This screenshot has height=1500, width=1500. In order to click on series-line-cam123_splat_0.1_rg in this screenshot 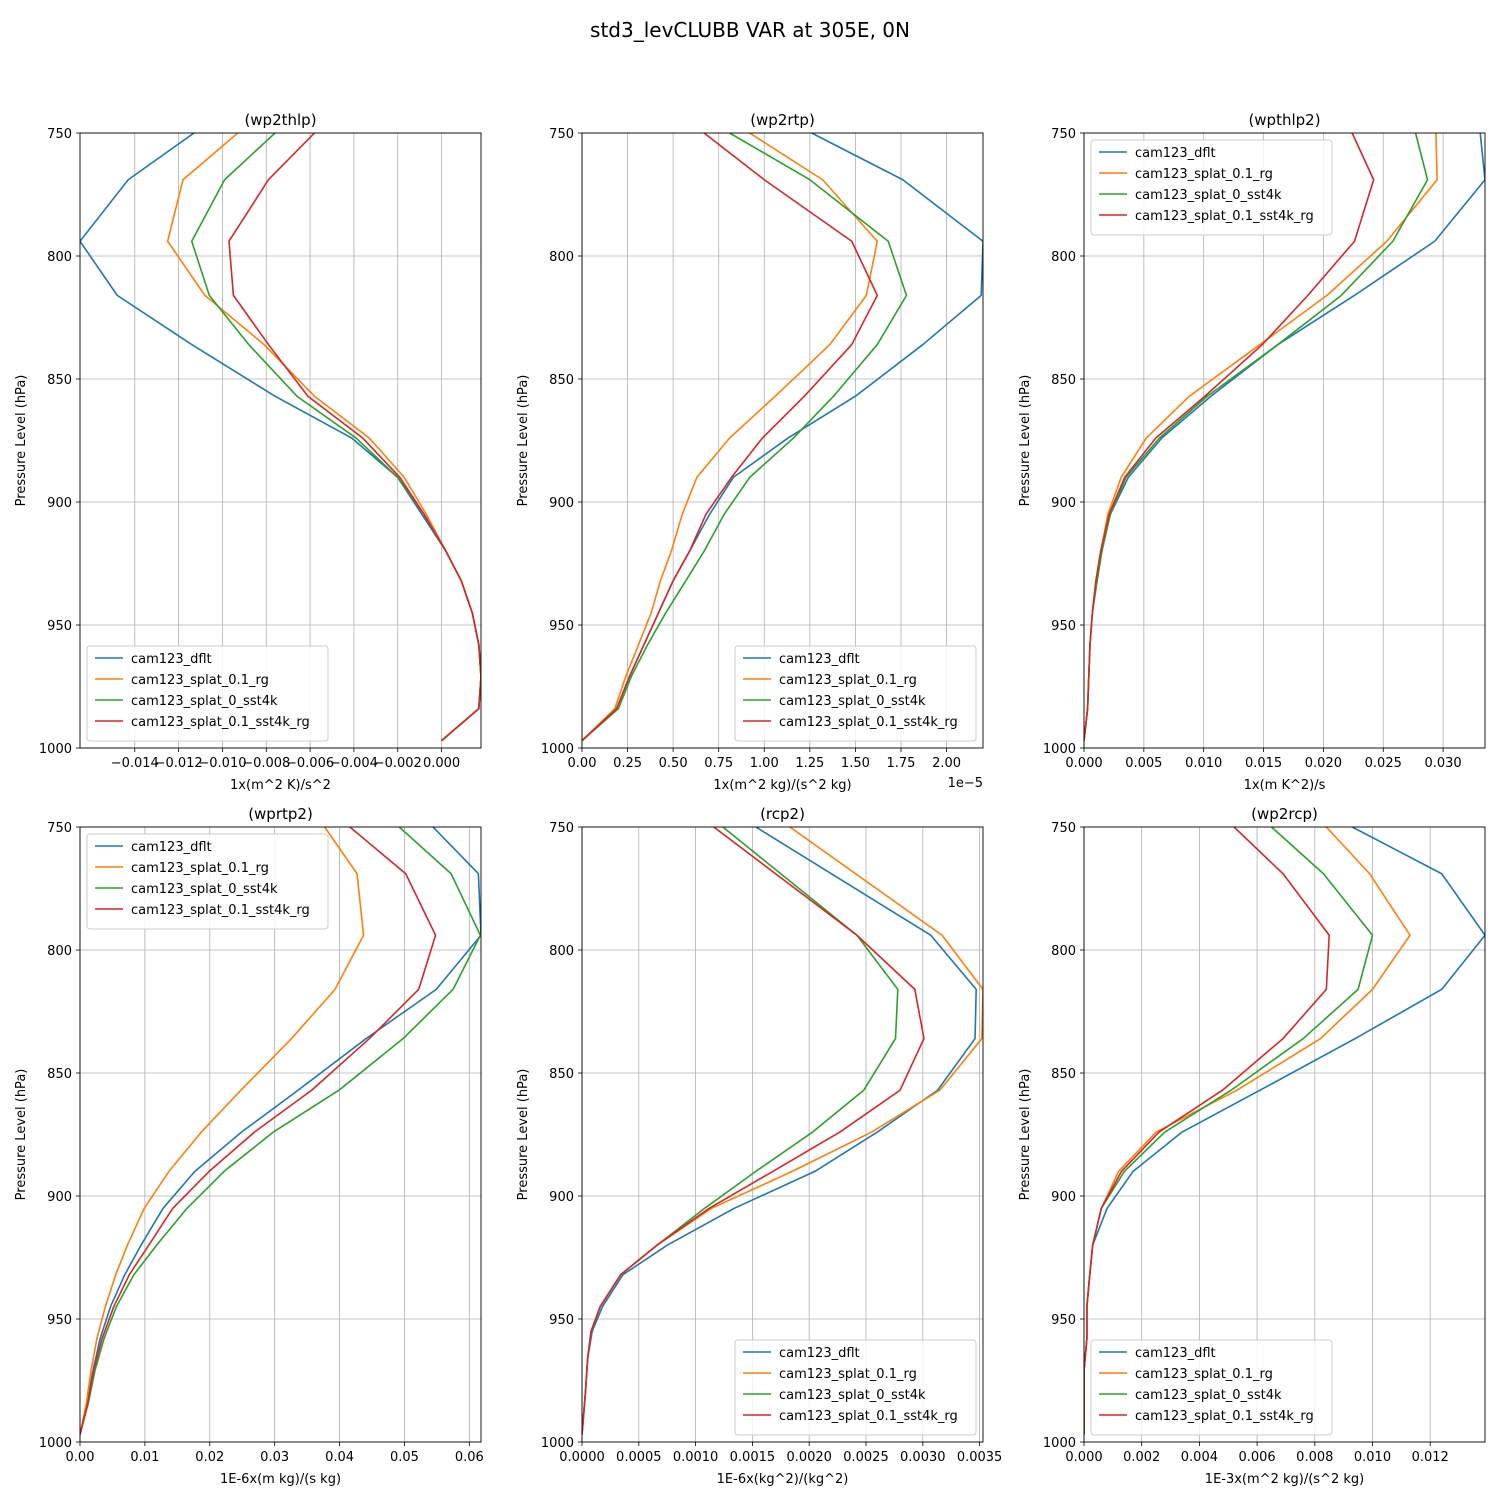, I will do `click(222, 1131)`.